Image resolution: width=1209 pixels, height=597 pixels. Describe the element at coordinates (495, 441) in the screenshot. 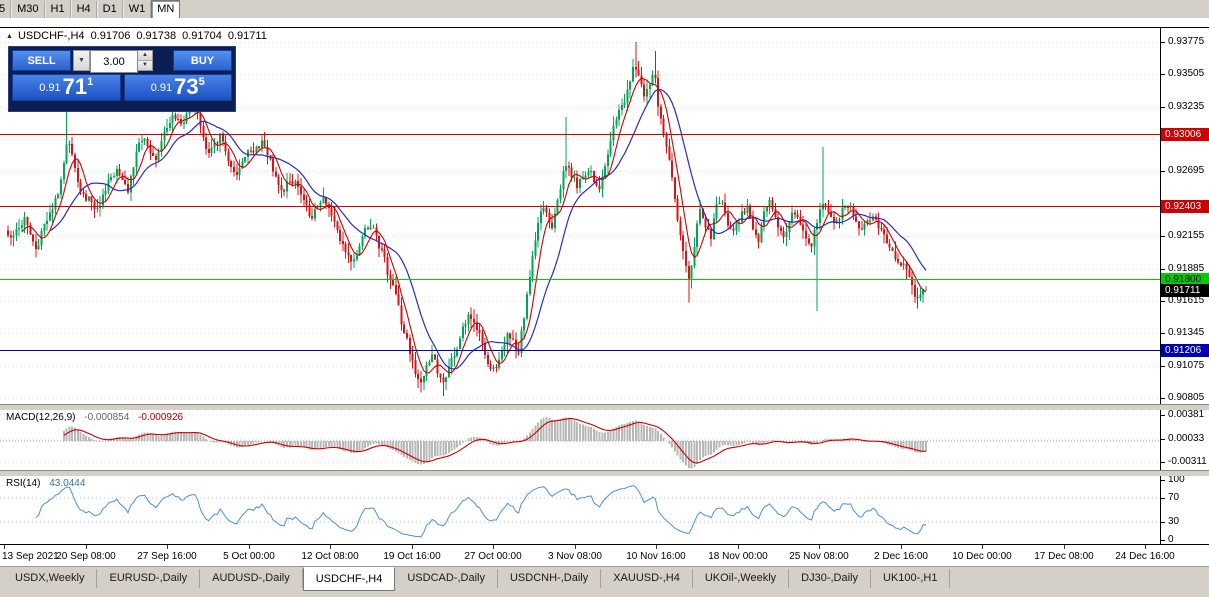

I see `macd-signal-line` at that location.